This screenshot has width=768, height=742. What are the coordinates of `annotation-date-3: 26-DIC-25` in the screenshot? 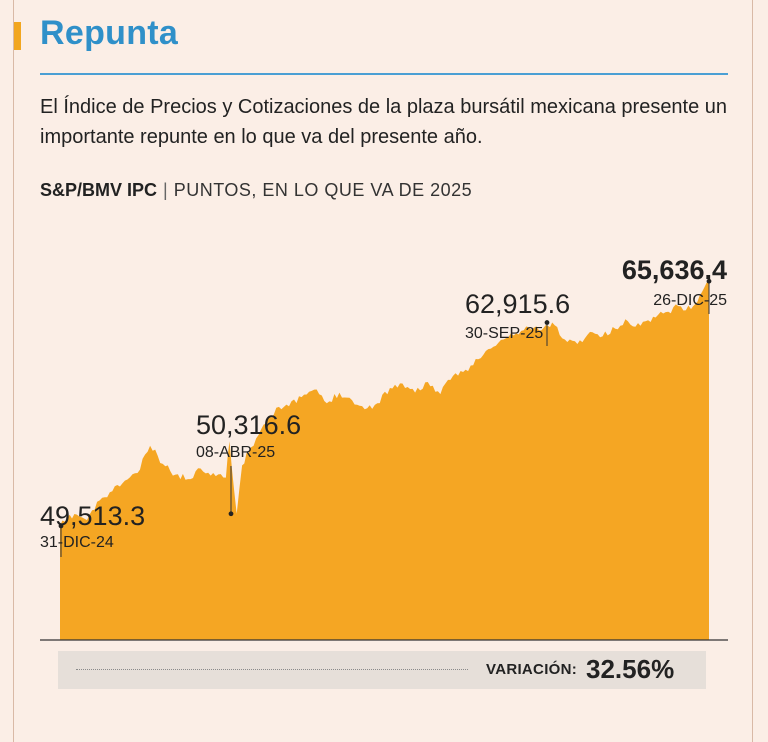 It's located at (690, 300).